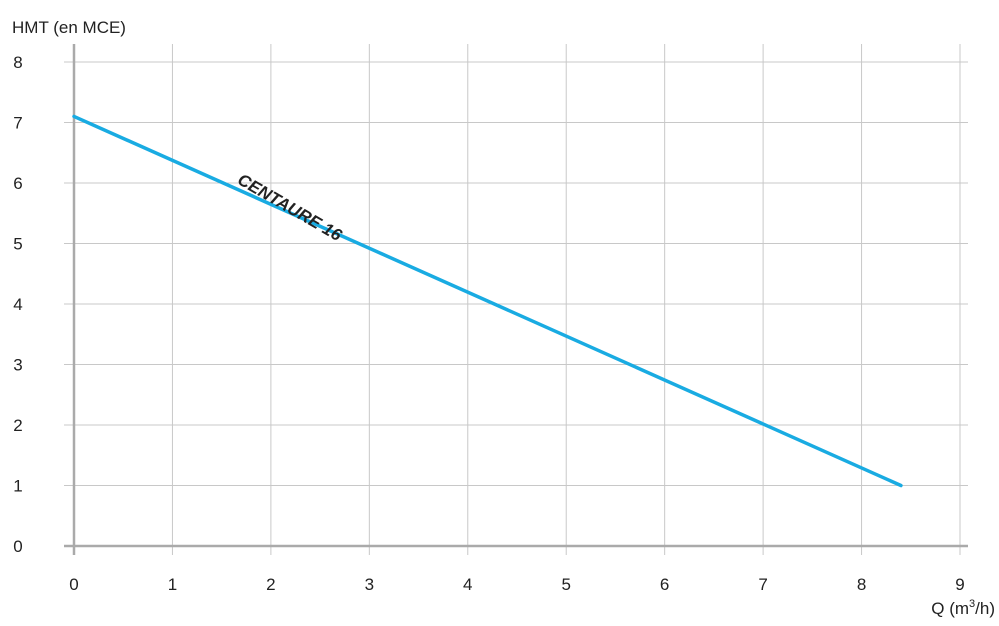  What do you see at coordinates (959, 584) in the screenshot?
I see `x-tick-label: 9` at bounding box center [959, 584].